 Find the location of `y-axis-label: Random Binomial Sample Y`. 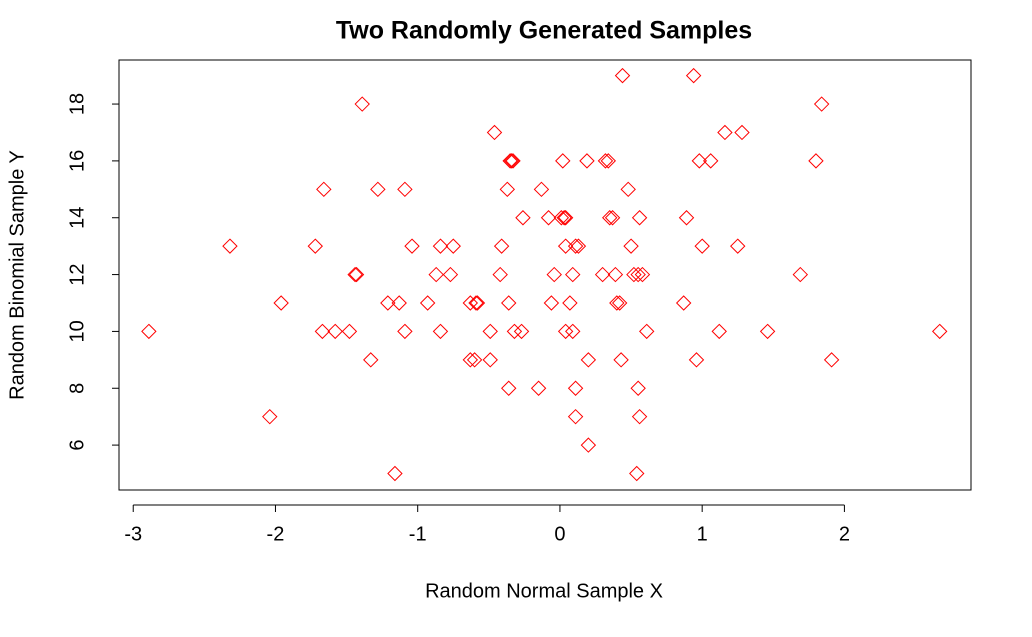

y-axis-label: Random Binomial Sample Y is located at coordinates (17, 275).